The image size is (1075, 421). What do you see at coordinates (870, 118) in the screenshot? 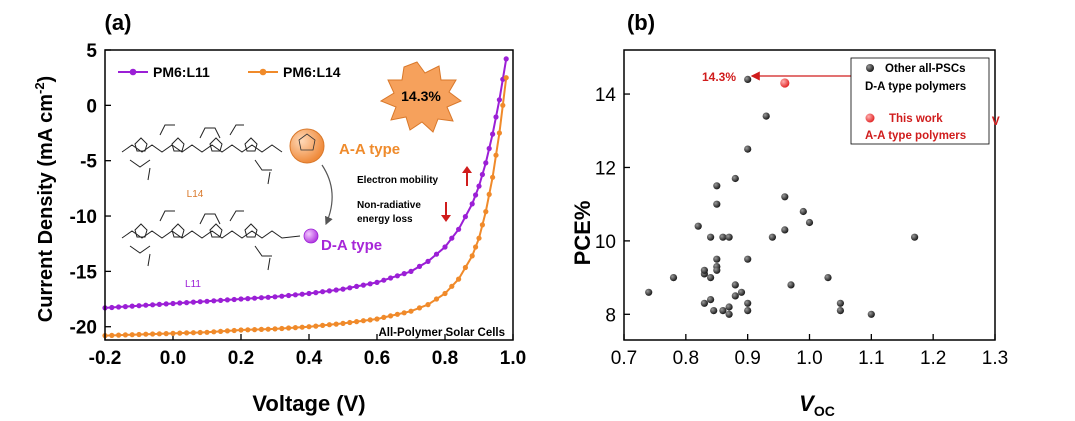
I see `legend-red-marker` at bounding box center [870, 118].